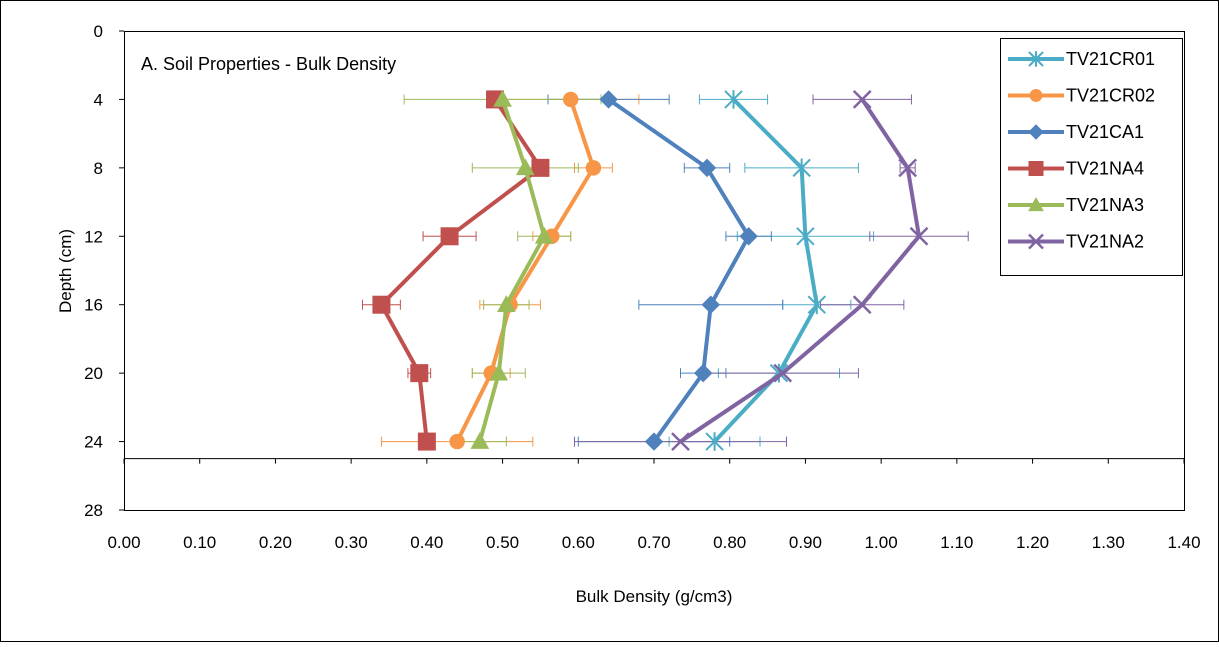 The width and height of the screenshot is (1219, 647). What do you see at coordinates (426, 542) in the screenshot?
I see `x-tick-label: 0.40` at bounding box center [426, 542].